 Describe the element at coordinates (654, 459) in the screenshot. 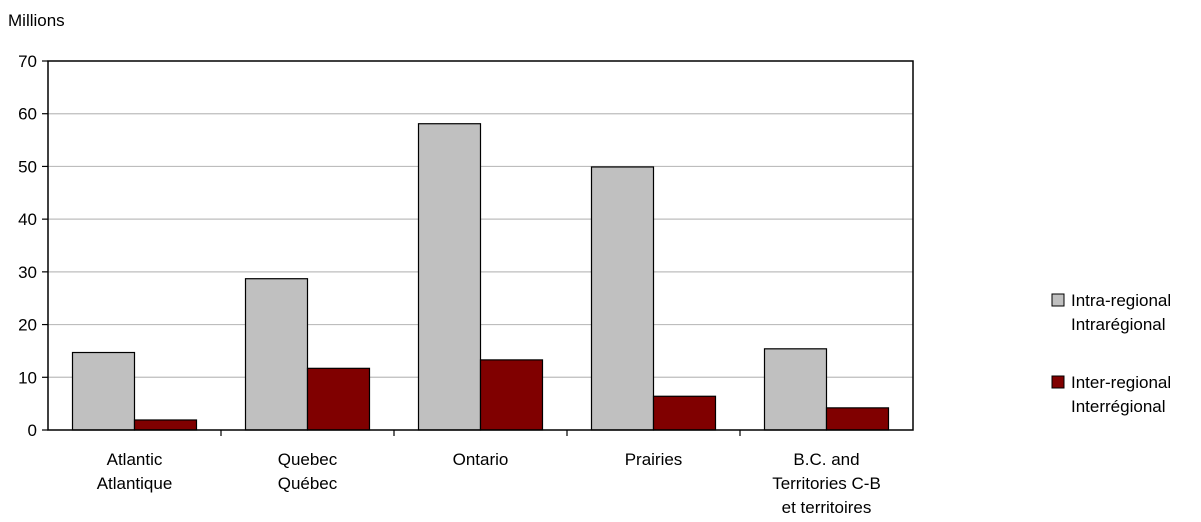

I see `x-tick-label: Prairies` at that location.